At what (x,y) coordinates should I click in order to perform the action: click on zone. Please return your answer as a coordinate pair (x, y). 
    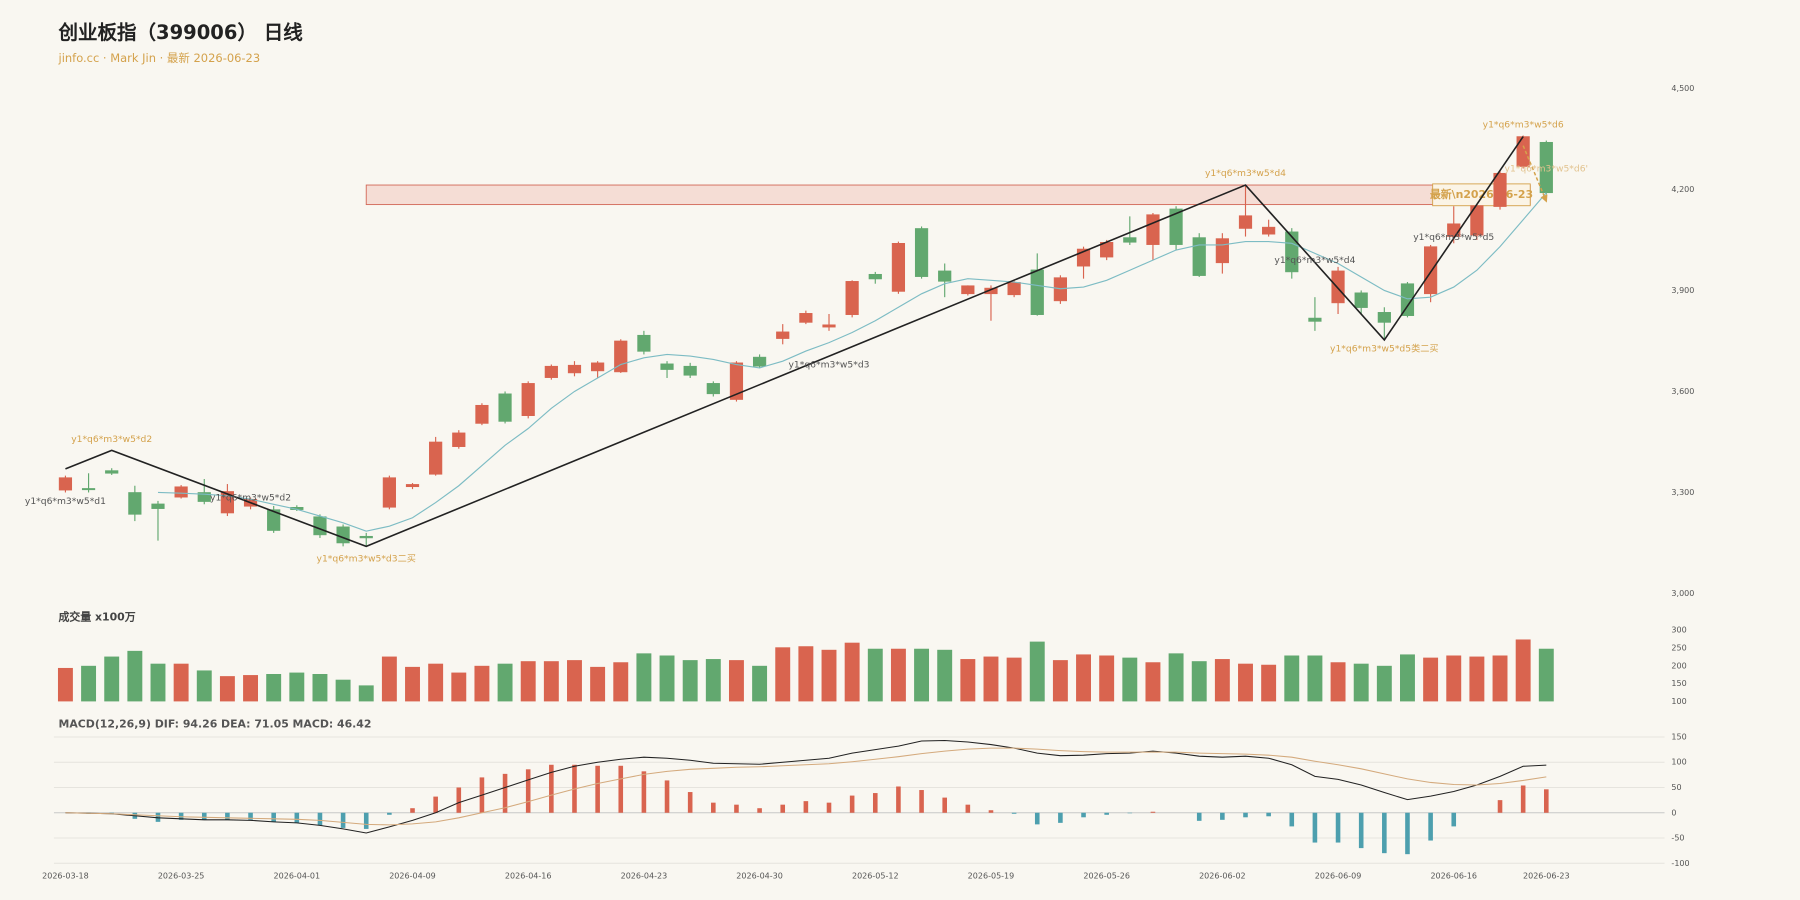
    Looking at the image, I should click on (948, 195).